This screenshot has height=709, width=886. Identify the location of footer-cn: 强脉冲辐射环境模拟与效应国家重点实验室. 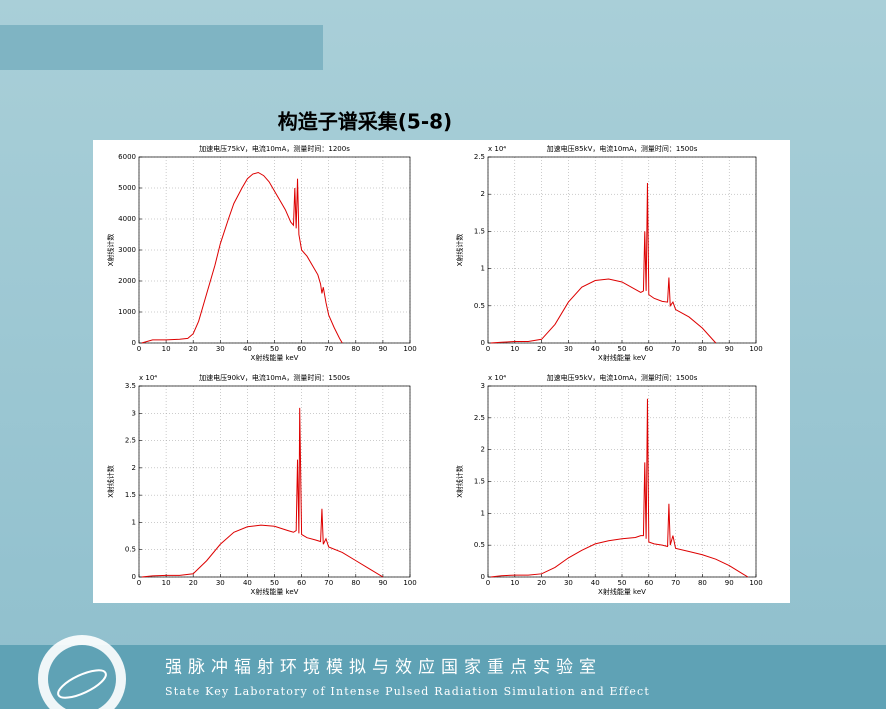
(383, 668).